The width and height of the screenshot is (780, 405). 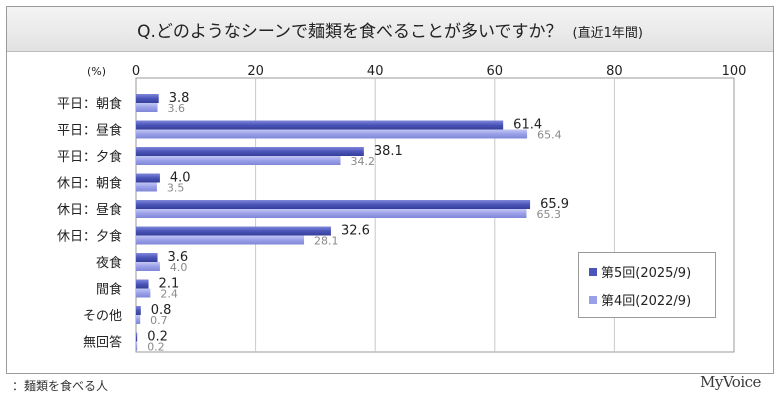 I want to click on tick-label: 100, so click(x=734, y=71).